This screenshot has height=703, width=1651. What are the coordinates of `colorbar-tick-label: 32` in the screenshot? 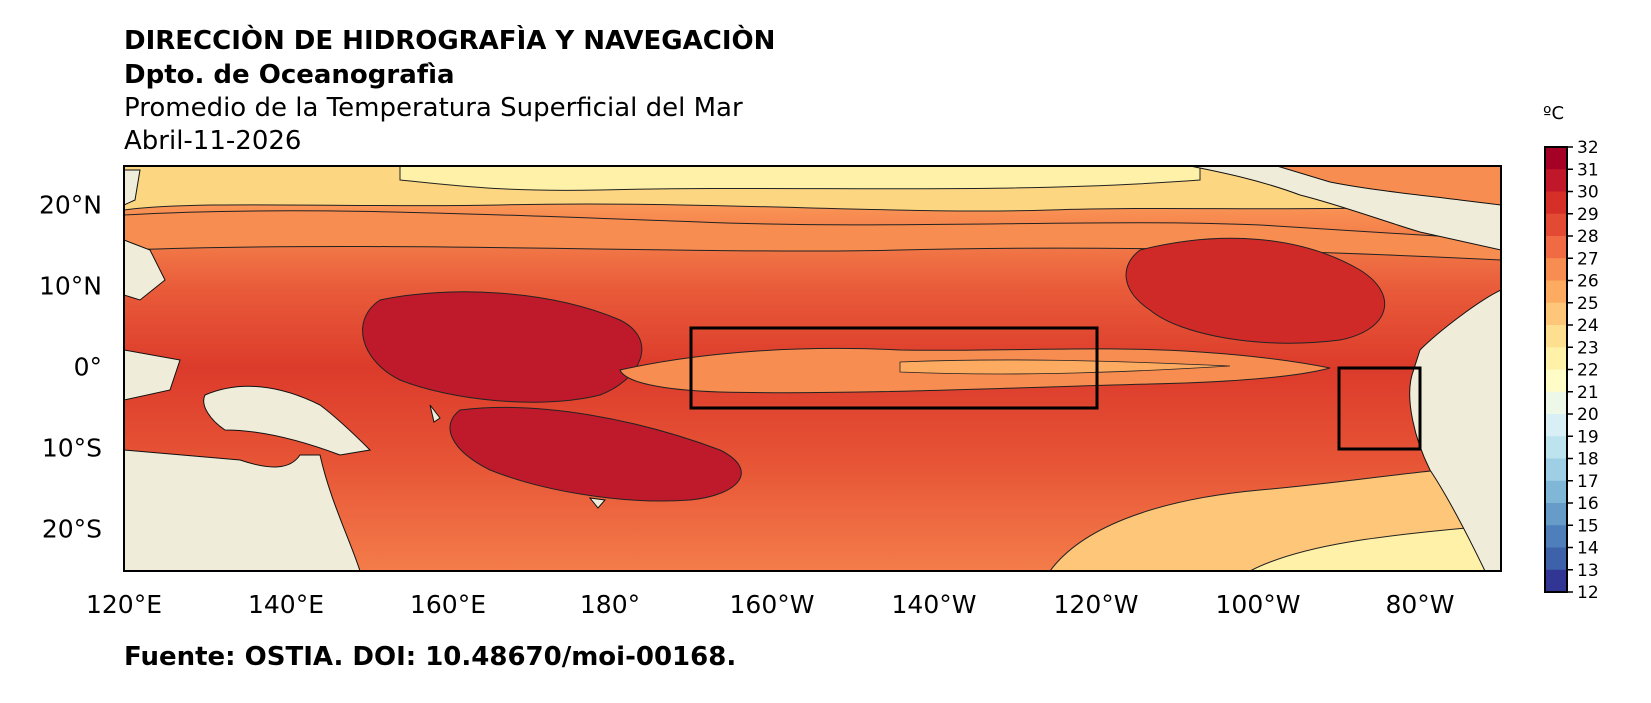 It's located at (1588, 148).